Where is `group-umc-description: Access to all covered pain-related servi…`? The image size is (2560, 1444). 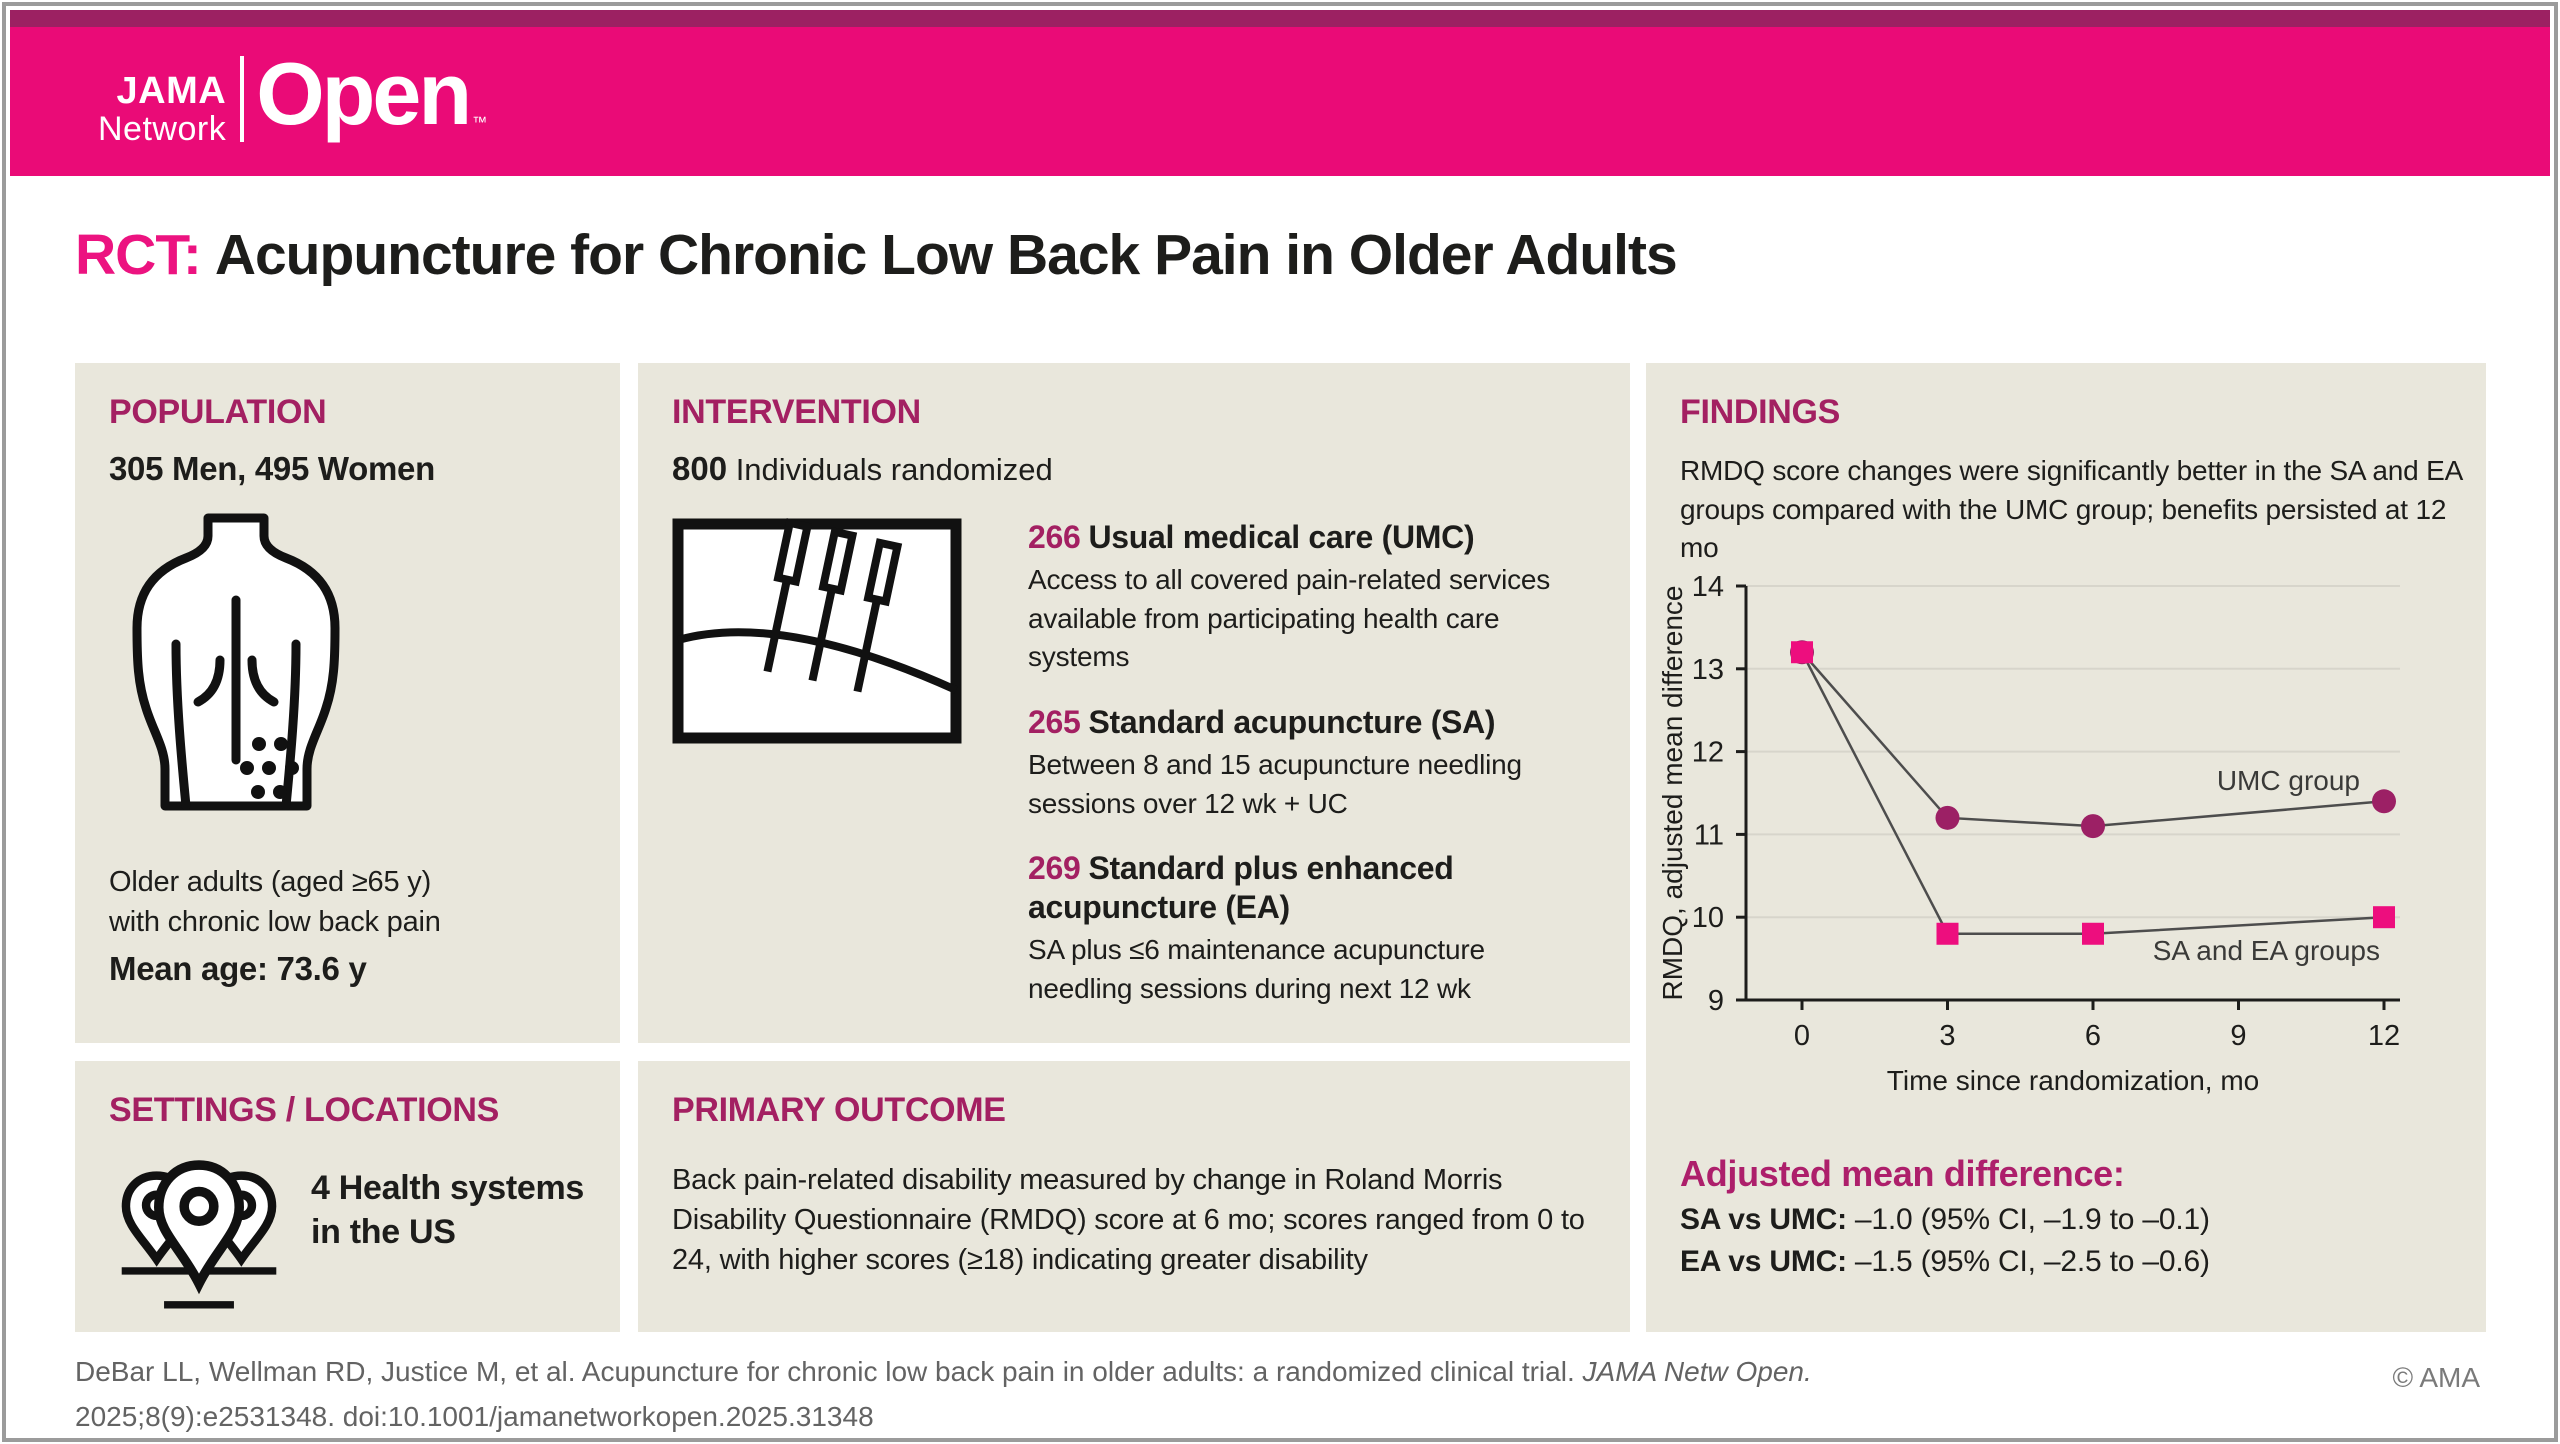 group-umc-description: Access to all covered pain-related servi… is located at coordinates (1289, 618).